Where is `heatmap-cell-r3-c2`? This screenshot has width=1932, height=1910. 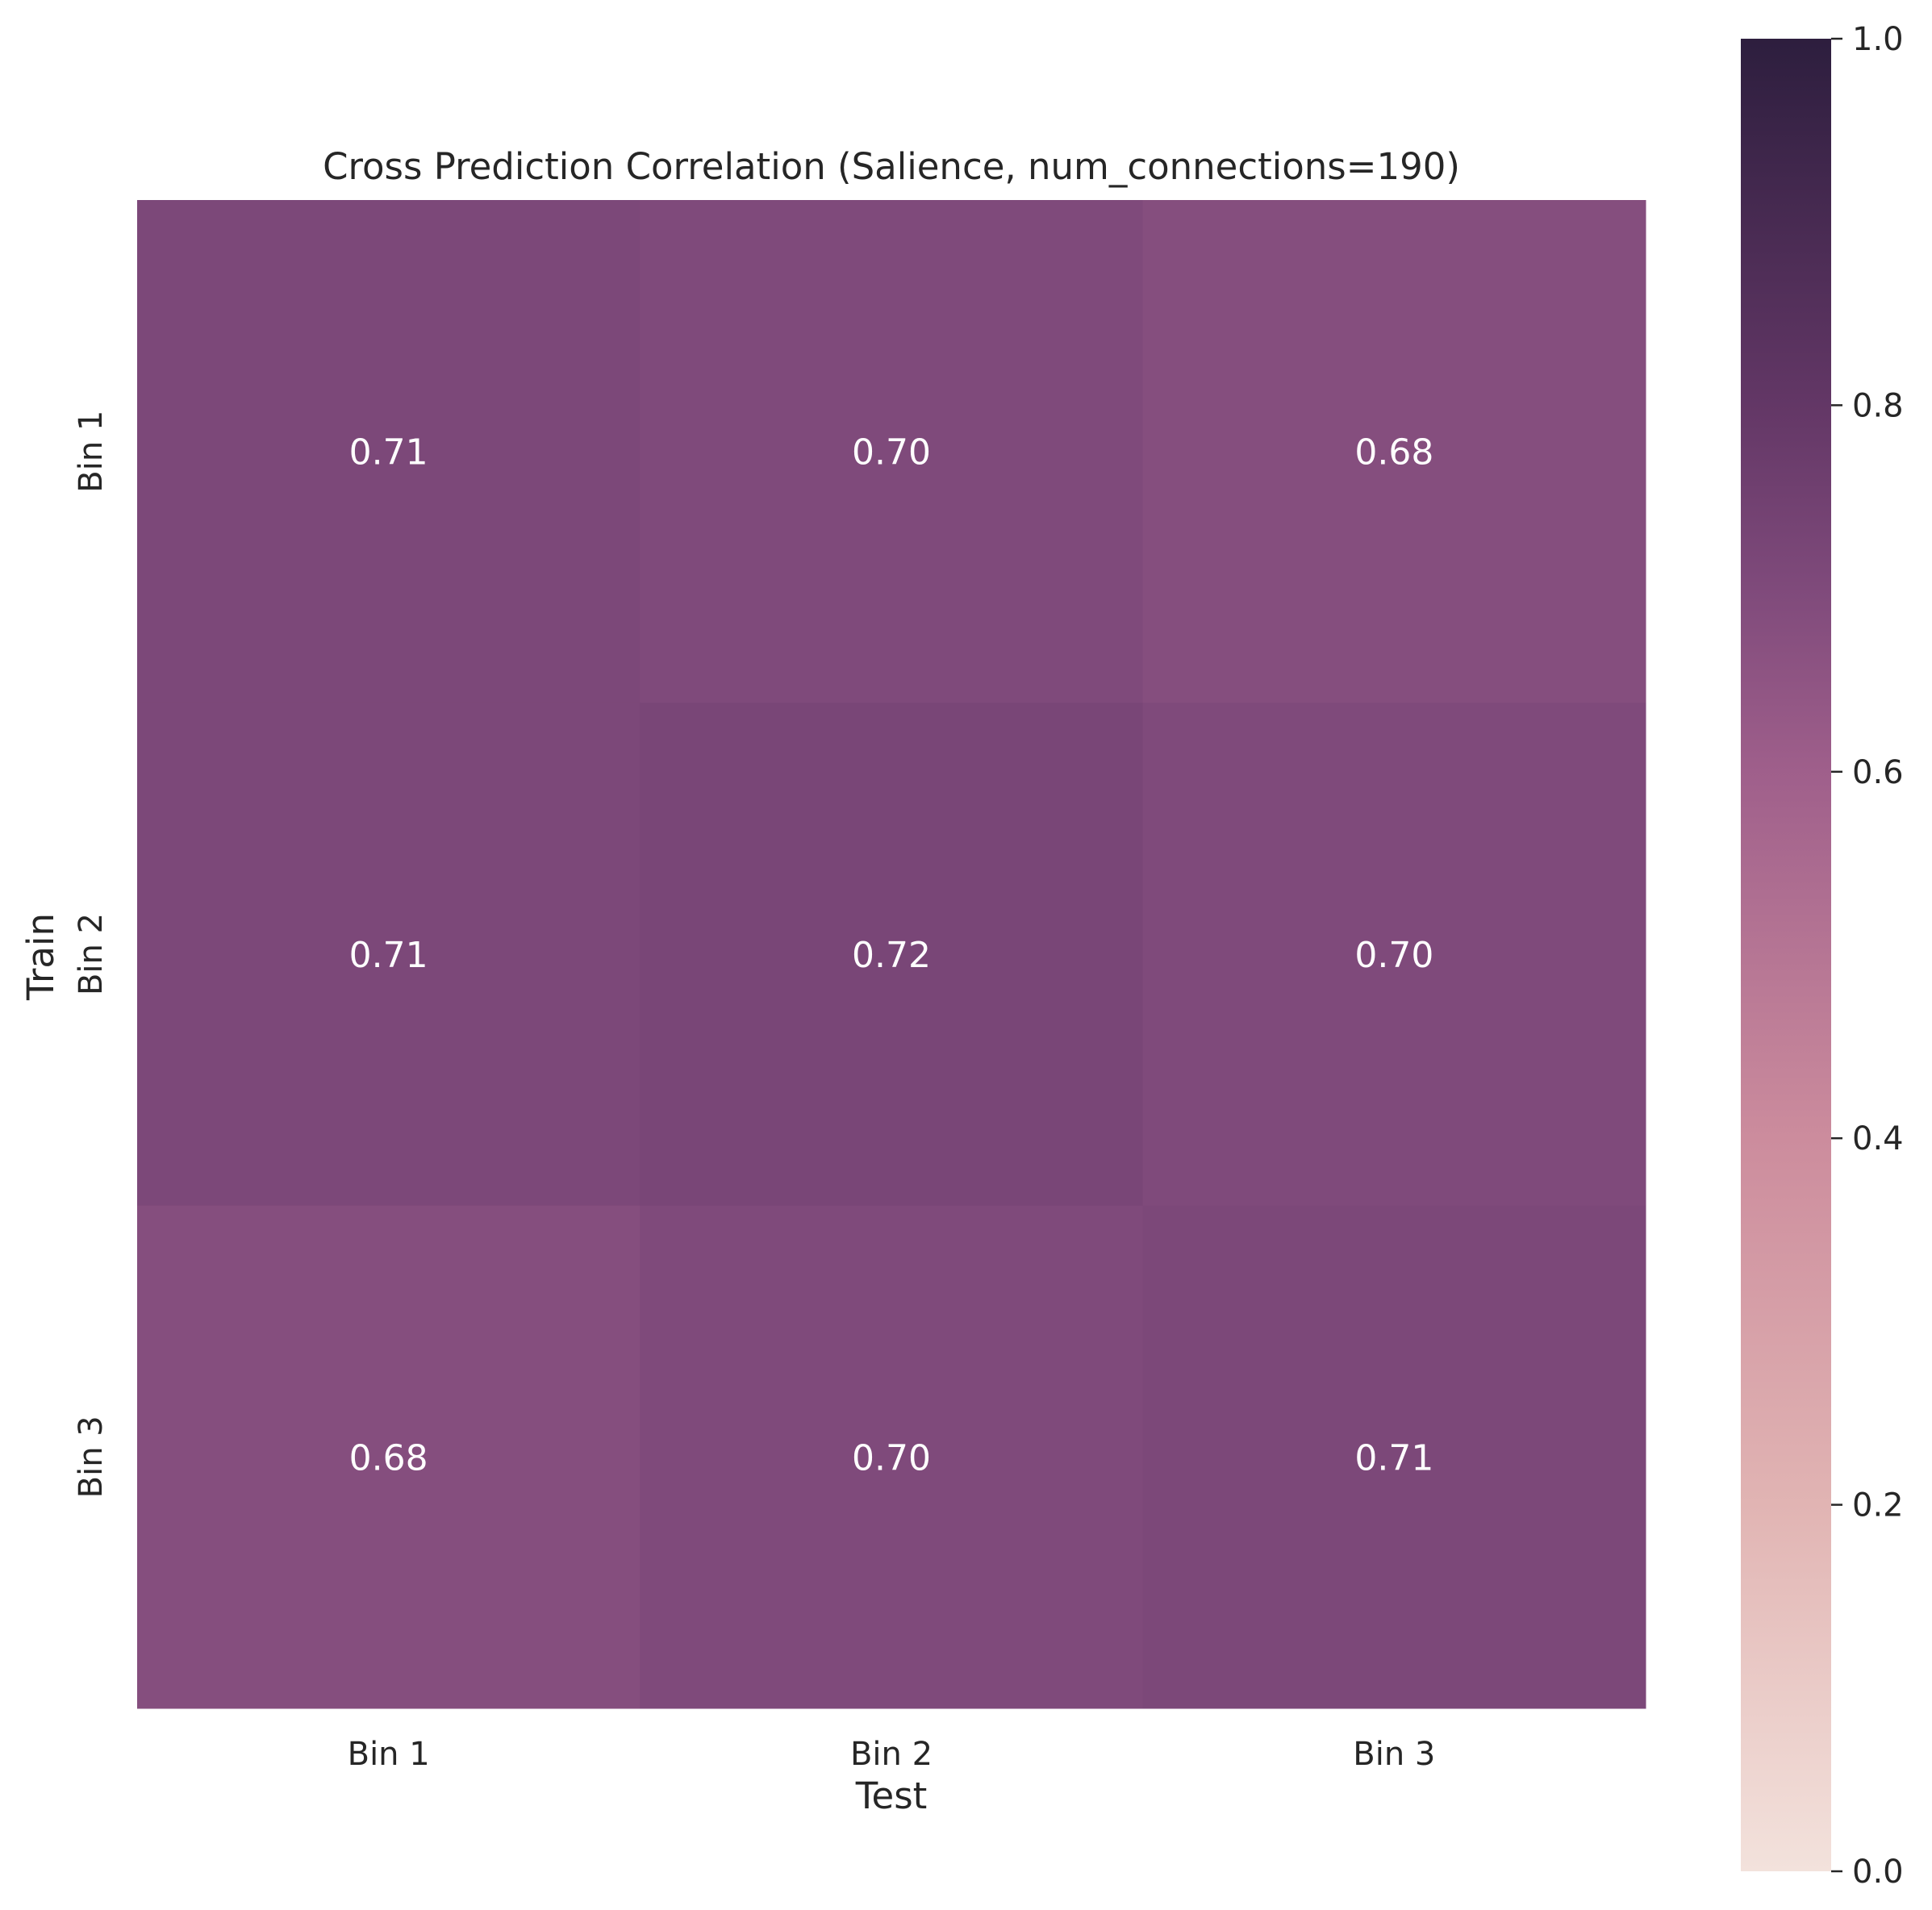
heatmap-cell-r3-c2 is located at coordinates (892, 1457).